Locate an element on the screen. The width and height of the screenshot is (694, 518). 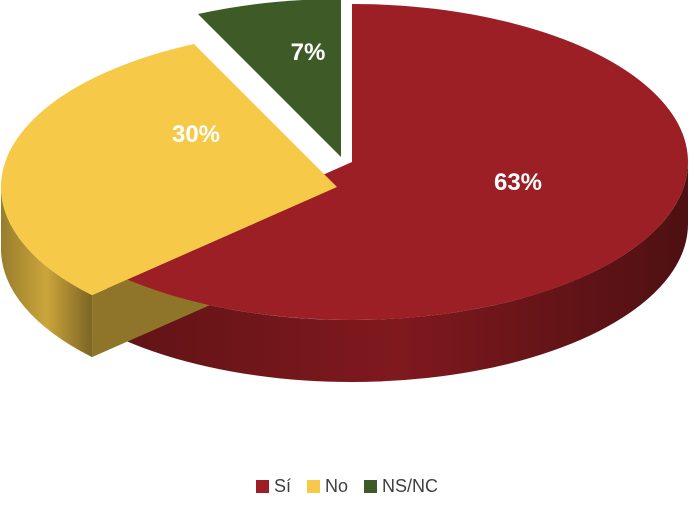
legend-swatch-no is located at coordinates (313, 486).